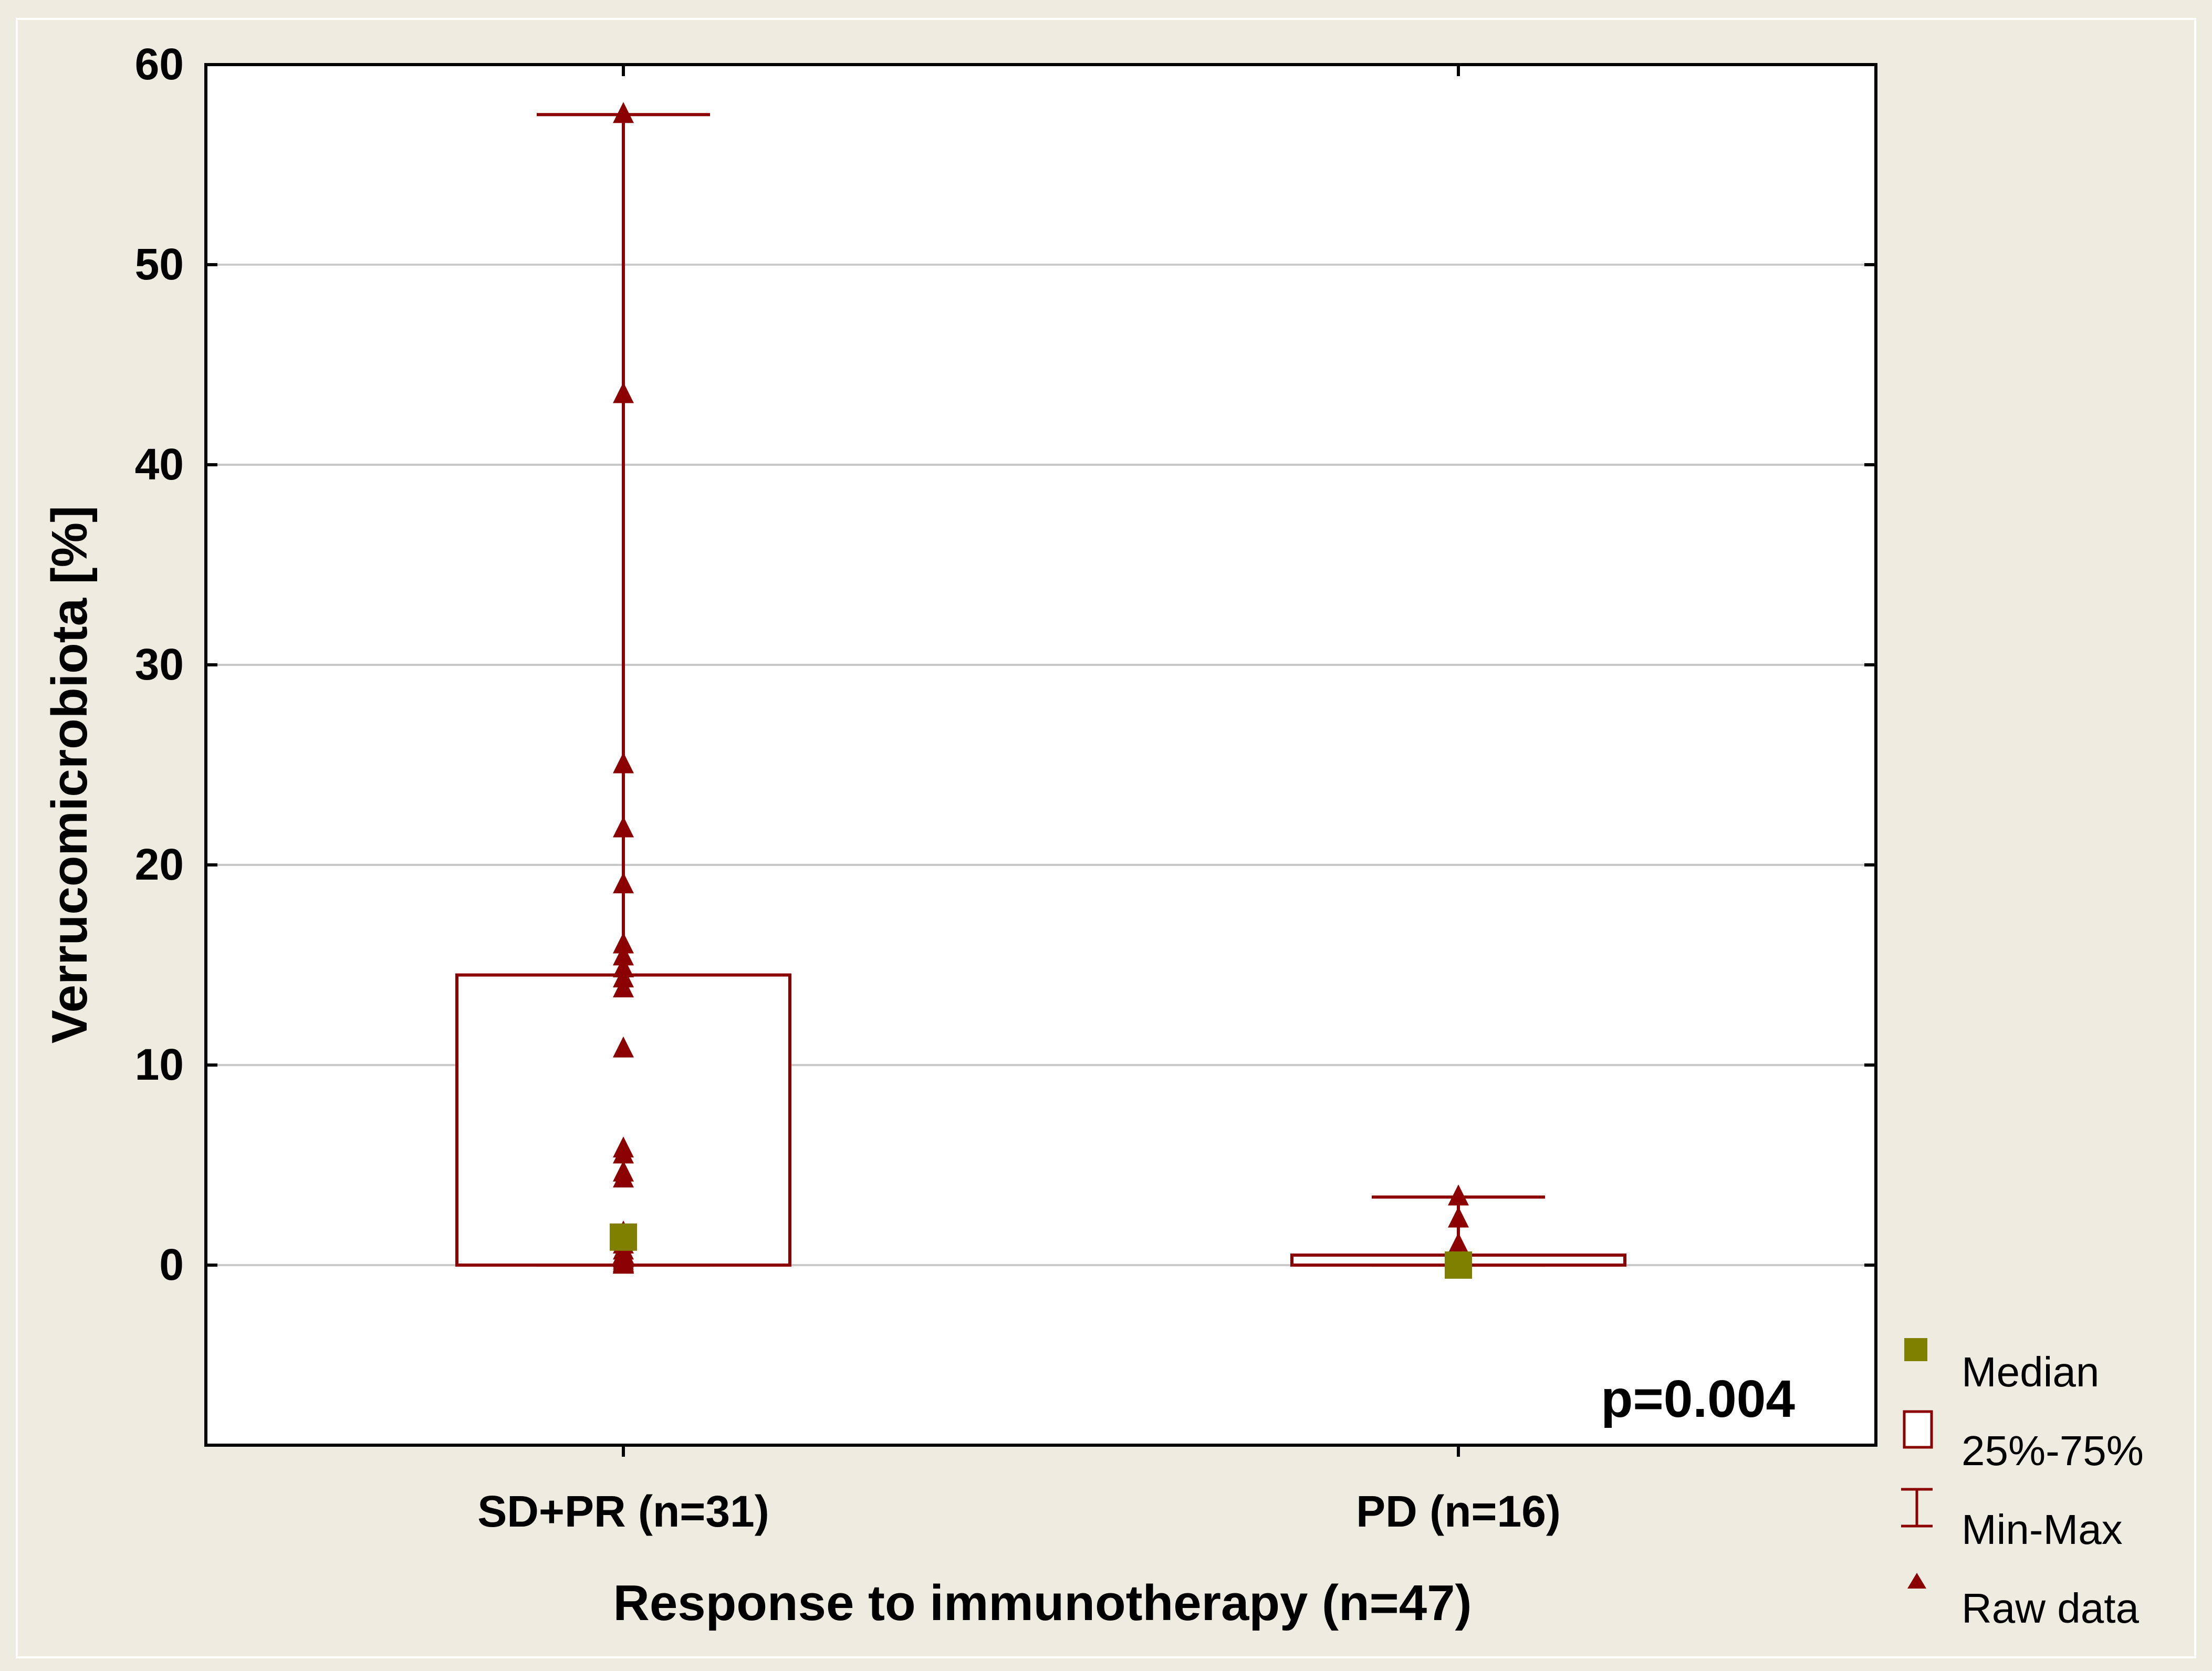 The width and height of the screenshot is (2212, 1671). What do you see at coordinates (69, 775) in the screenshot?
I see `y-axis-title: Verrucomicrobiota [%]` at bounding box center [69, 775].